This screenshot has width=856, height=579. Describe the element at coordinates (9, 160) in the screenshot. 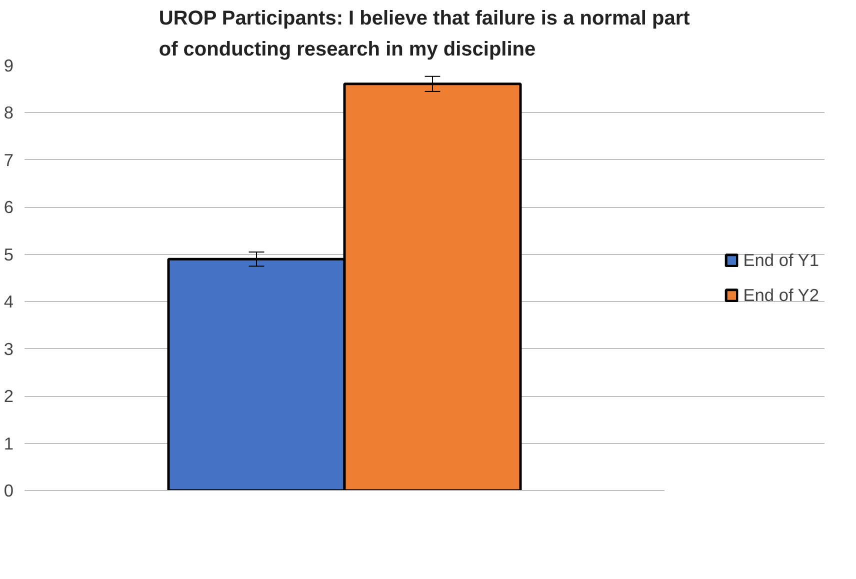

I see `y-tick-label: 7` at that location.